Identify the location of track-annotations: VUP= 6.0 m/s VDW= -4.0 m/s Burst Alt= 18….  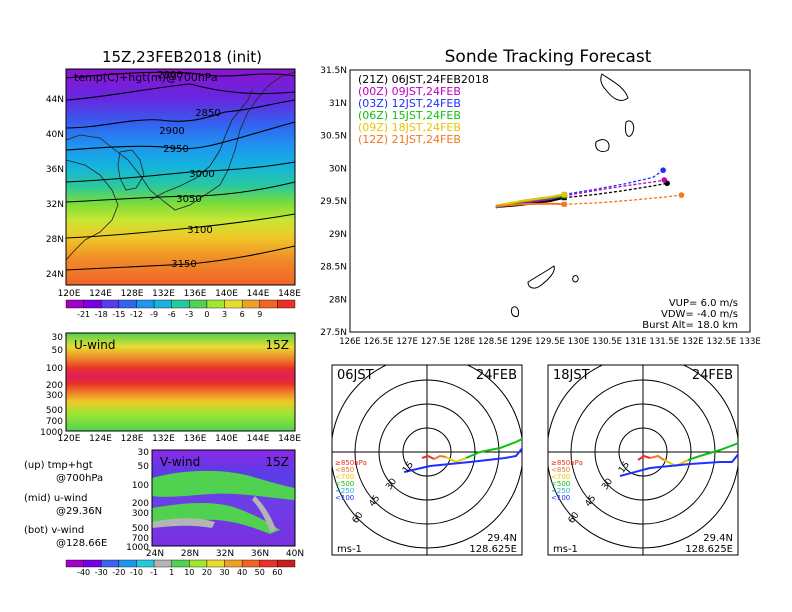
(690, 314).